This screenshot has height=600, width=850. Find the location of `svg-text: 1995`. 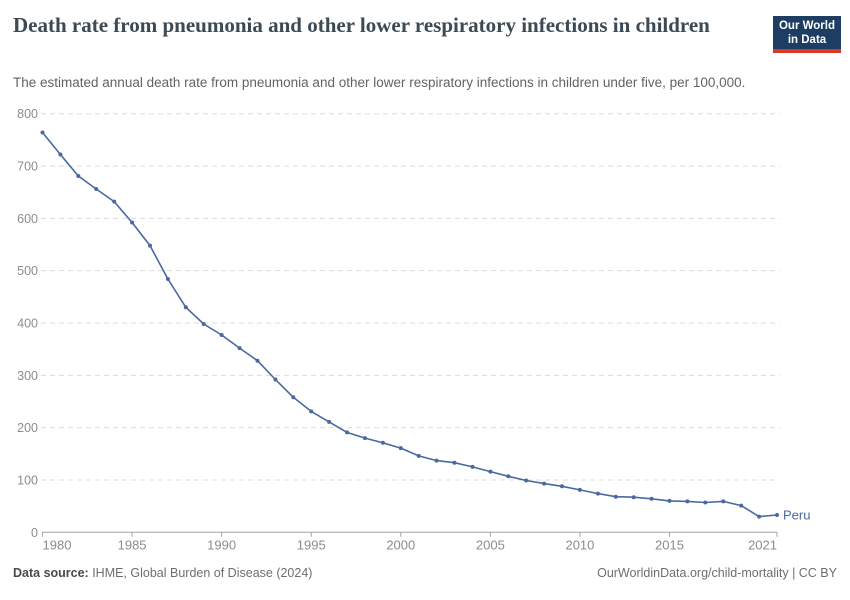

svg-text: 1995 is located at coordinates (311, 545).